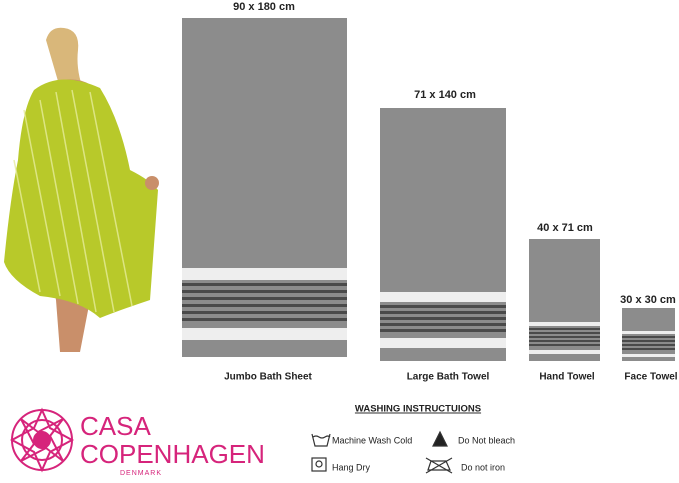 This screenshot has width=679, height=483. Describe the element at coordinates (448, 377) in the screenshot. I see `towel-name: Large Bath Towel` at that location.